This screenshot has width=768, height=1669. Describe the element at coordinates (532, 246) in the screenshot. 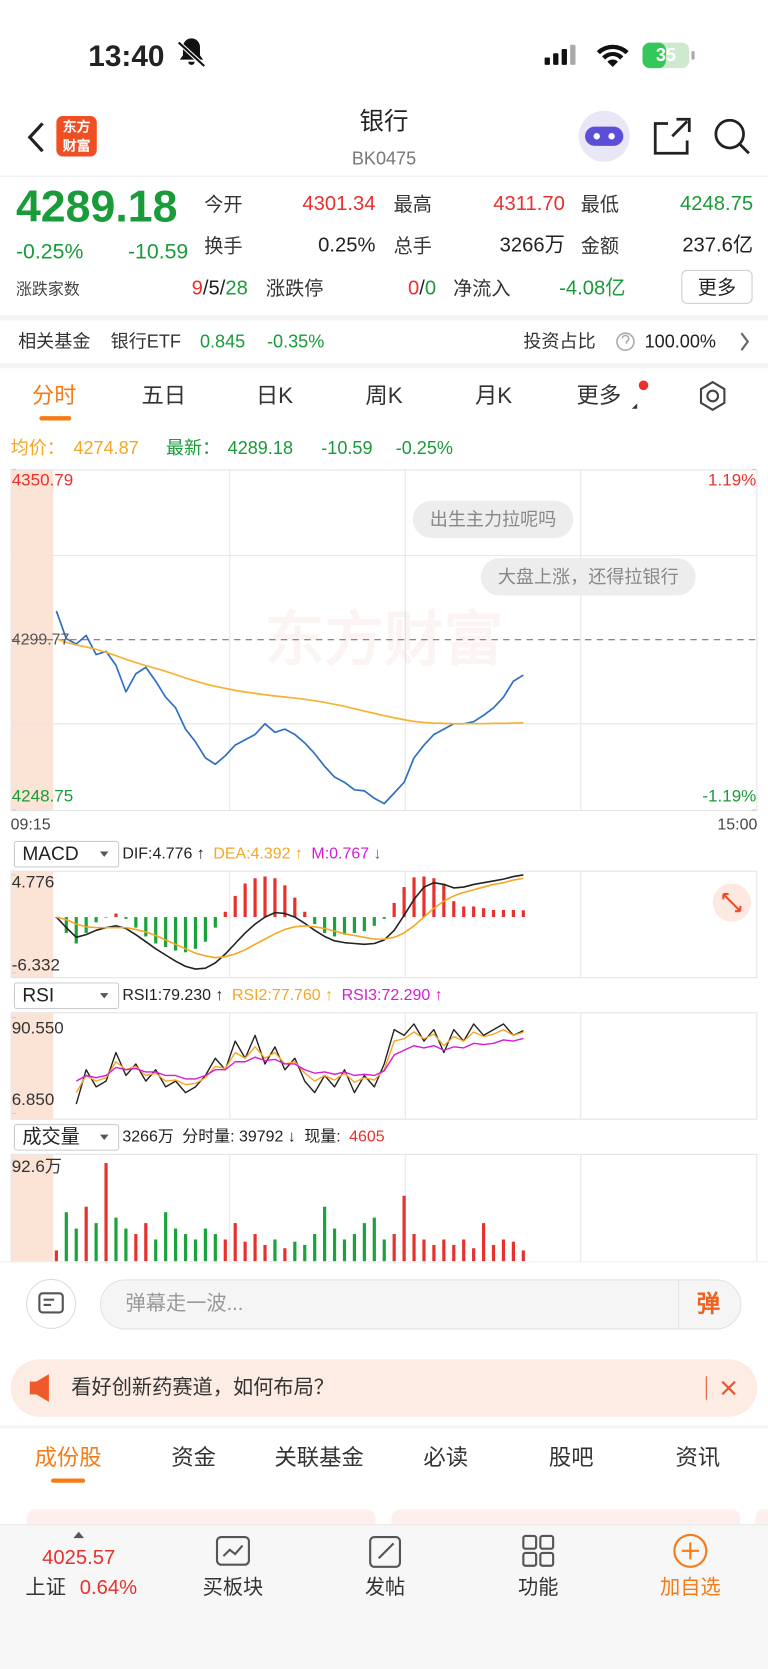

I see `stat-value: 3266万` at that location.